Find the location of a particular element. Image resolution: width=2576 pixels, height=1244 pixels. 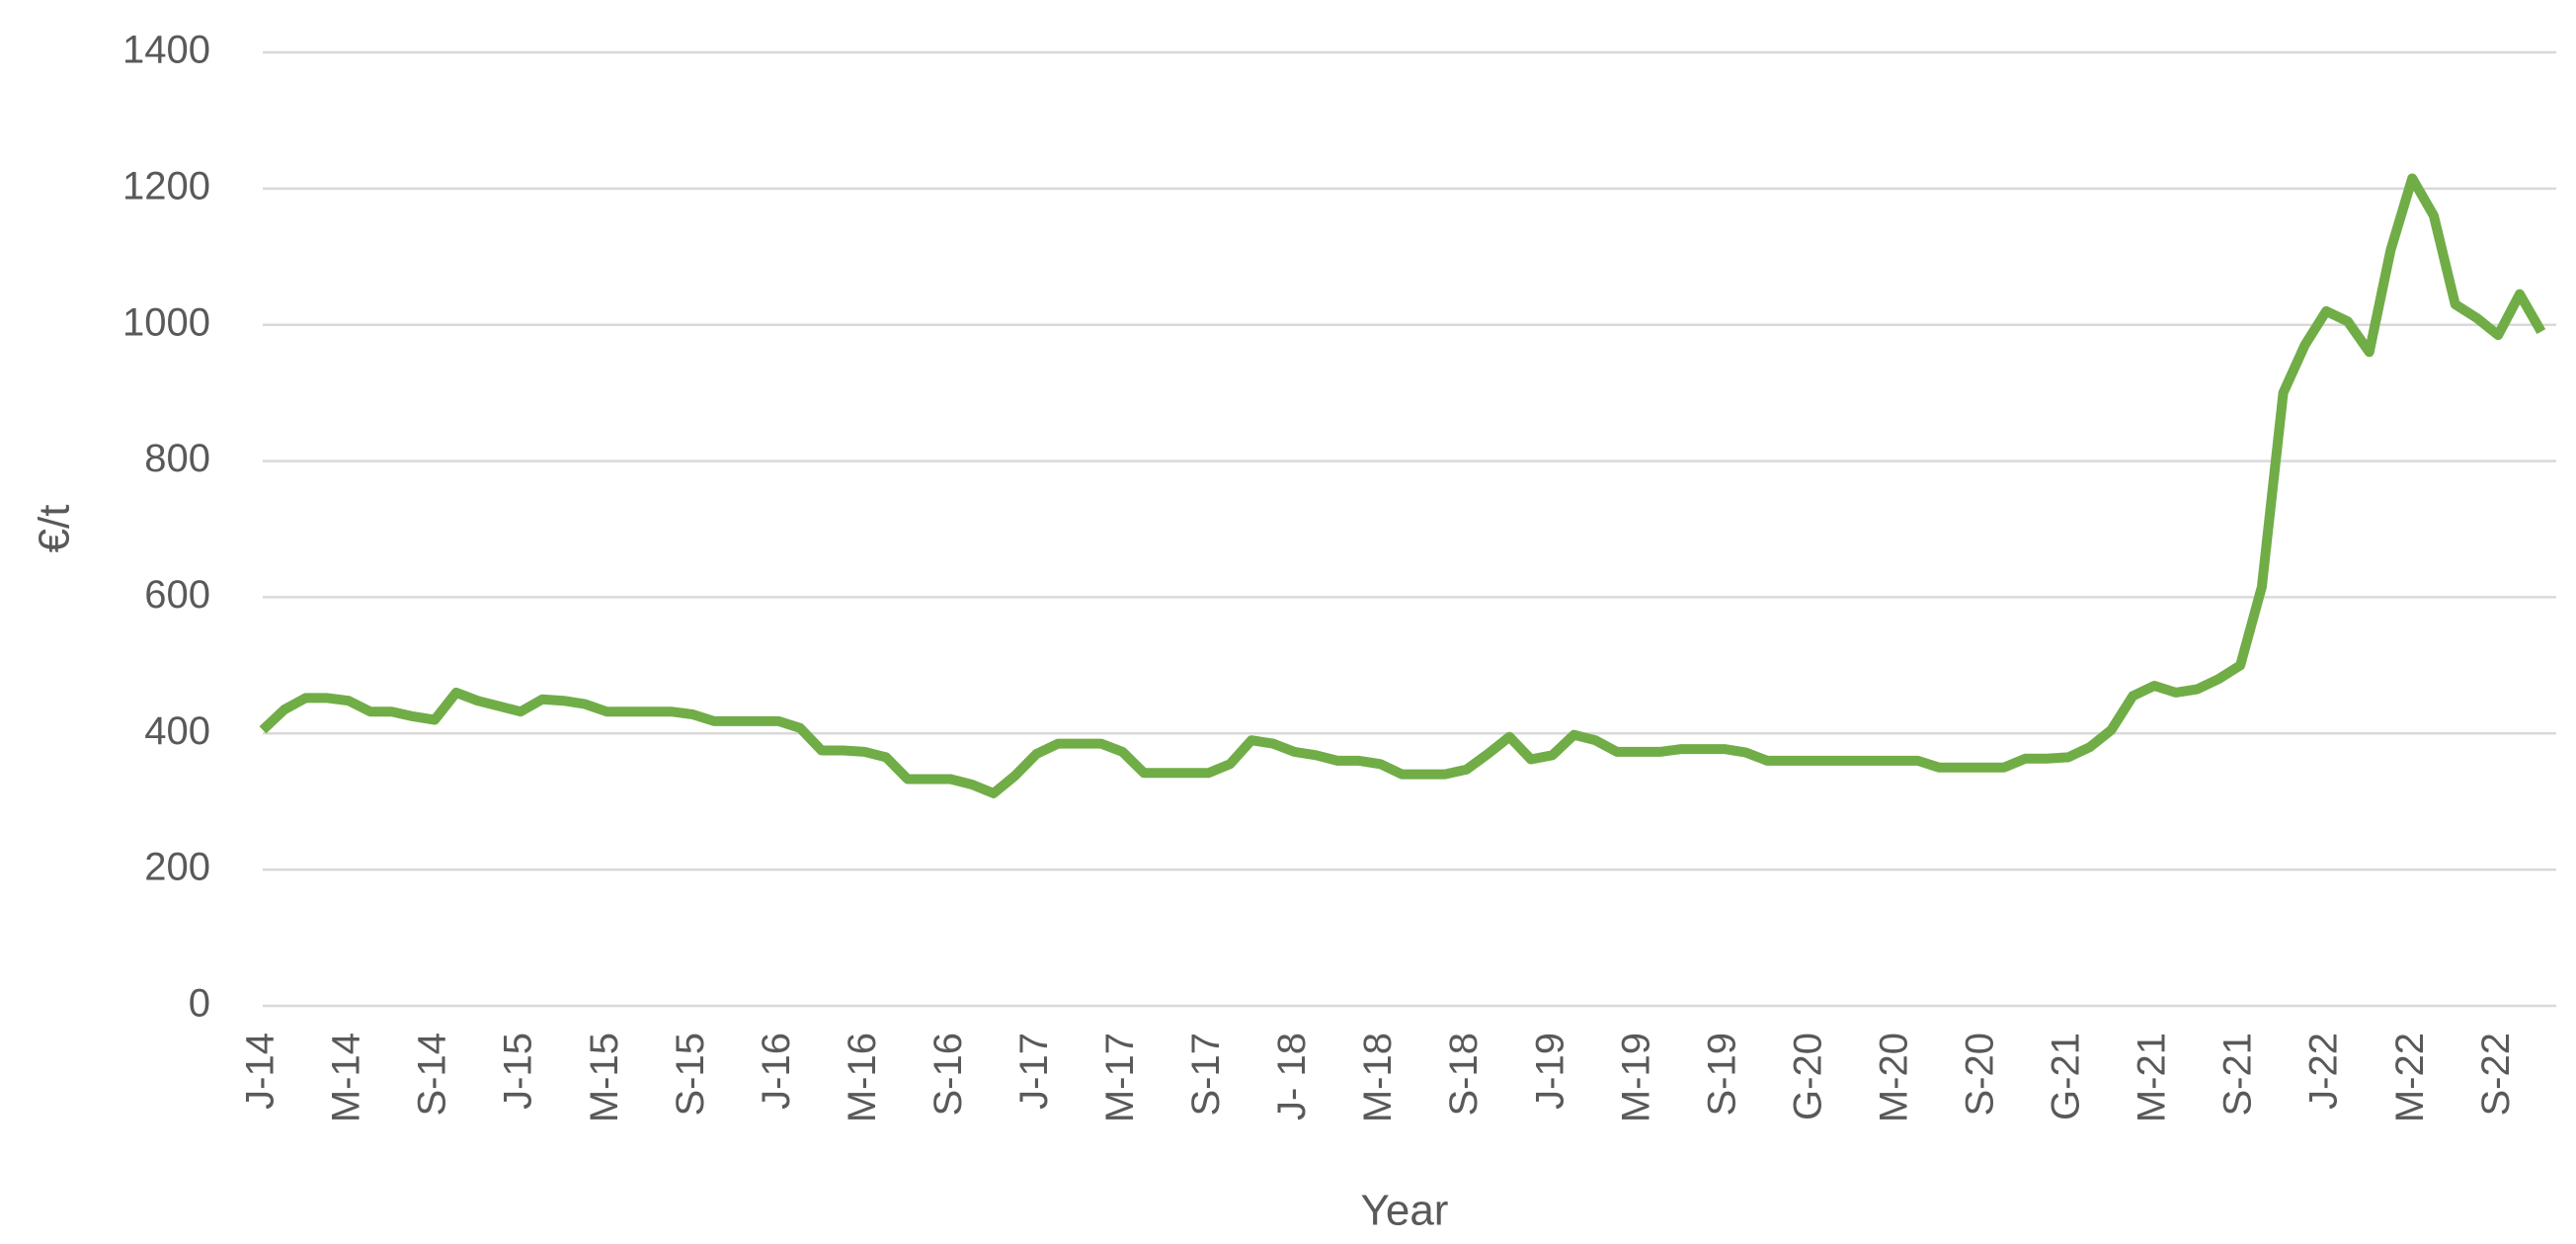

x-tick-label: S-20 is located at coordinates (1980, 1075).